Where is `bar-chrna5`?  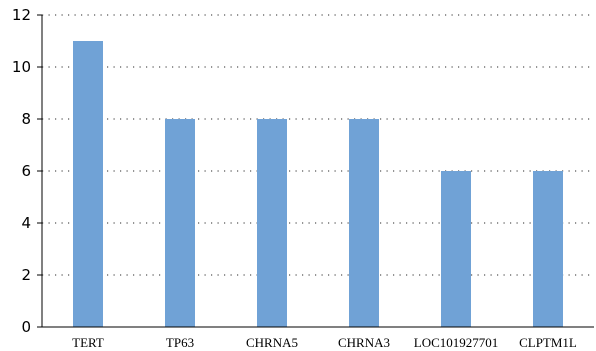
bar-chrna5 is located at coordinates (272, 223).